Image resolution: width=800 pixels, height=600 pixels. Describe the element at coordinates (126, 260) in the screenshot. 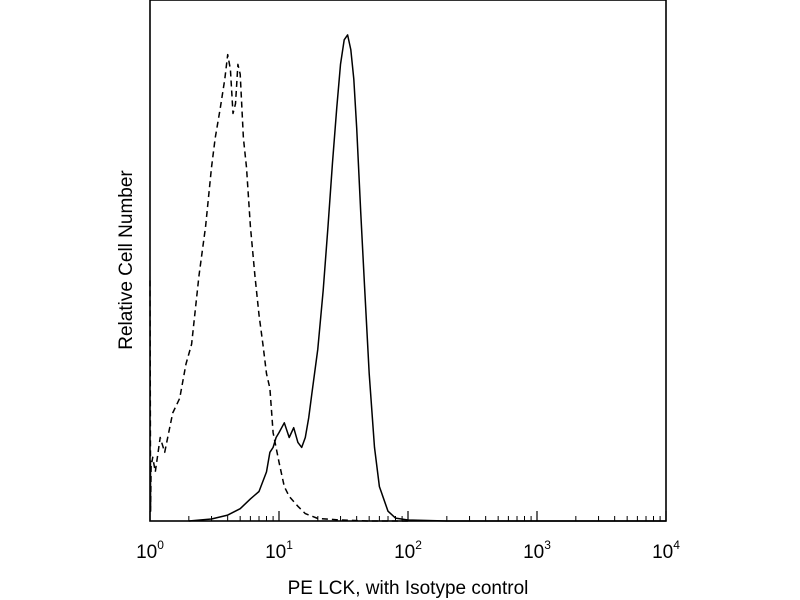

I see `y-axis-title: Relative Cell Number` at that location.